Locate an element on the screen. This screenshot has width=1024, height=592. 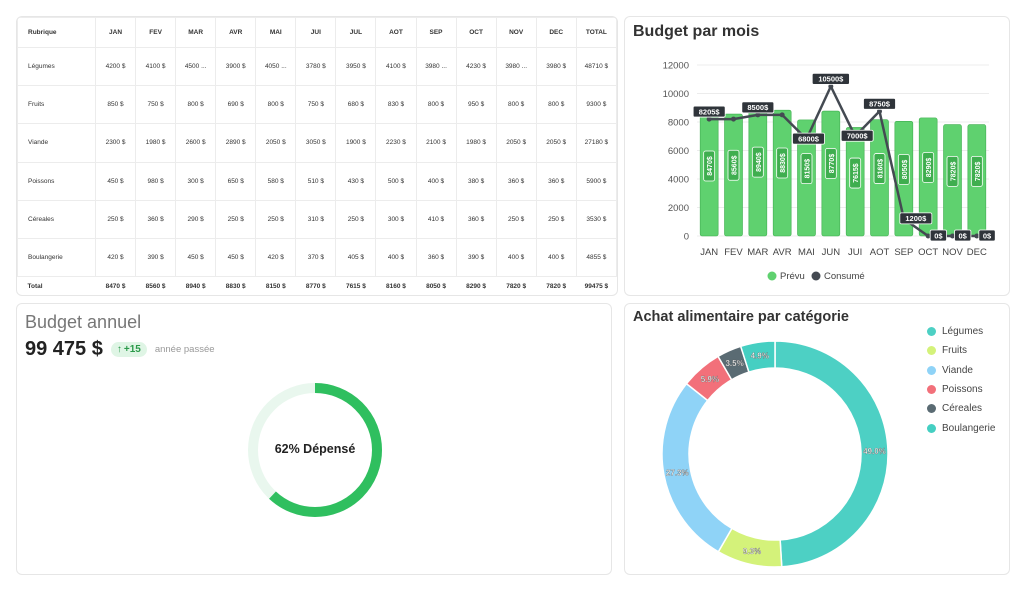
svg-text: 0$ is located at coordinates (963, 235).